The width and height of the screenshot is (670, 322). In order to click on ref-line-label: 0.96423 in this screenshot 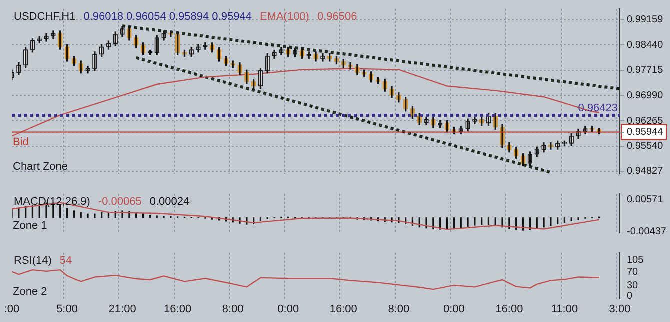, I will do `click(598, 108)`.